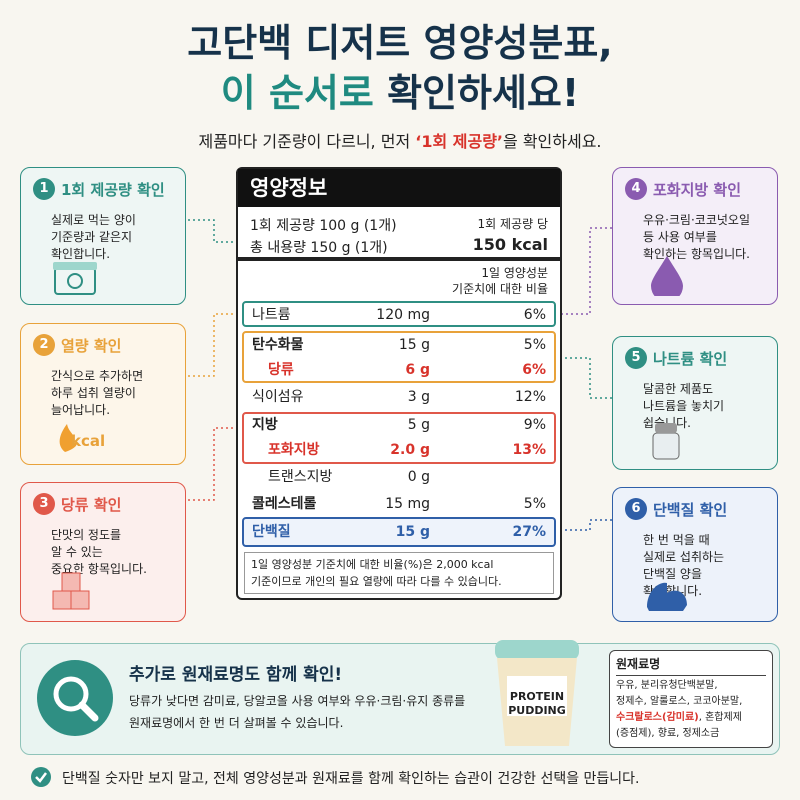  Describe the element at coordinates (319, 248) in the screenshot. I see `total: 총 내용량 150 g (1개)` at that location.